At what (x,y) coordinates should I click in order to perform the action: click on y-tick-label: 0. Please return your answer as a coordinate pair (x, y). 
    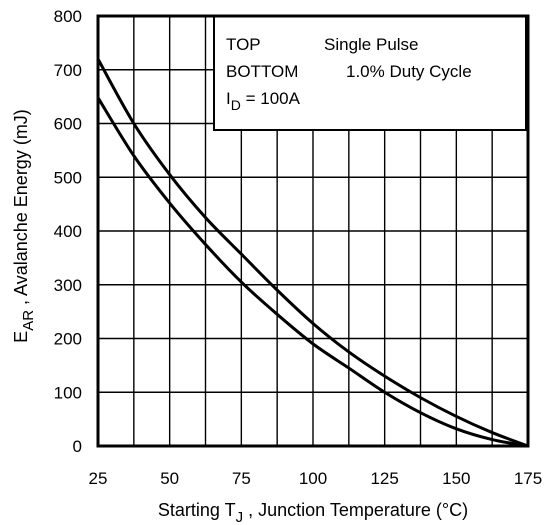
    Looking at the image, I should click on (77, 446).